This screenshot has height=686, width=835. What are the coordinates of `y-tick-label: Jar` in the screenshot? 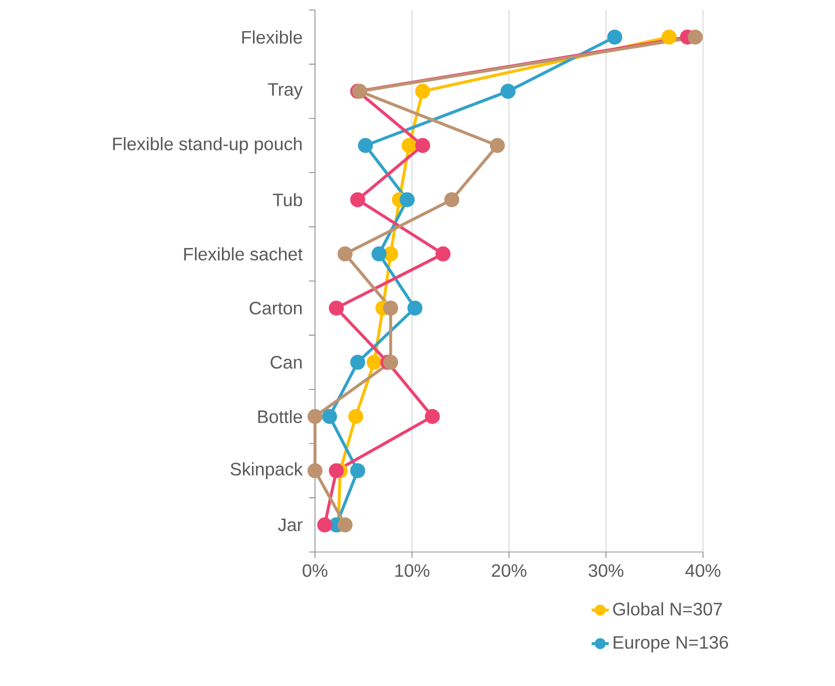 It's located at (290, 525).